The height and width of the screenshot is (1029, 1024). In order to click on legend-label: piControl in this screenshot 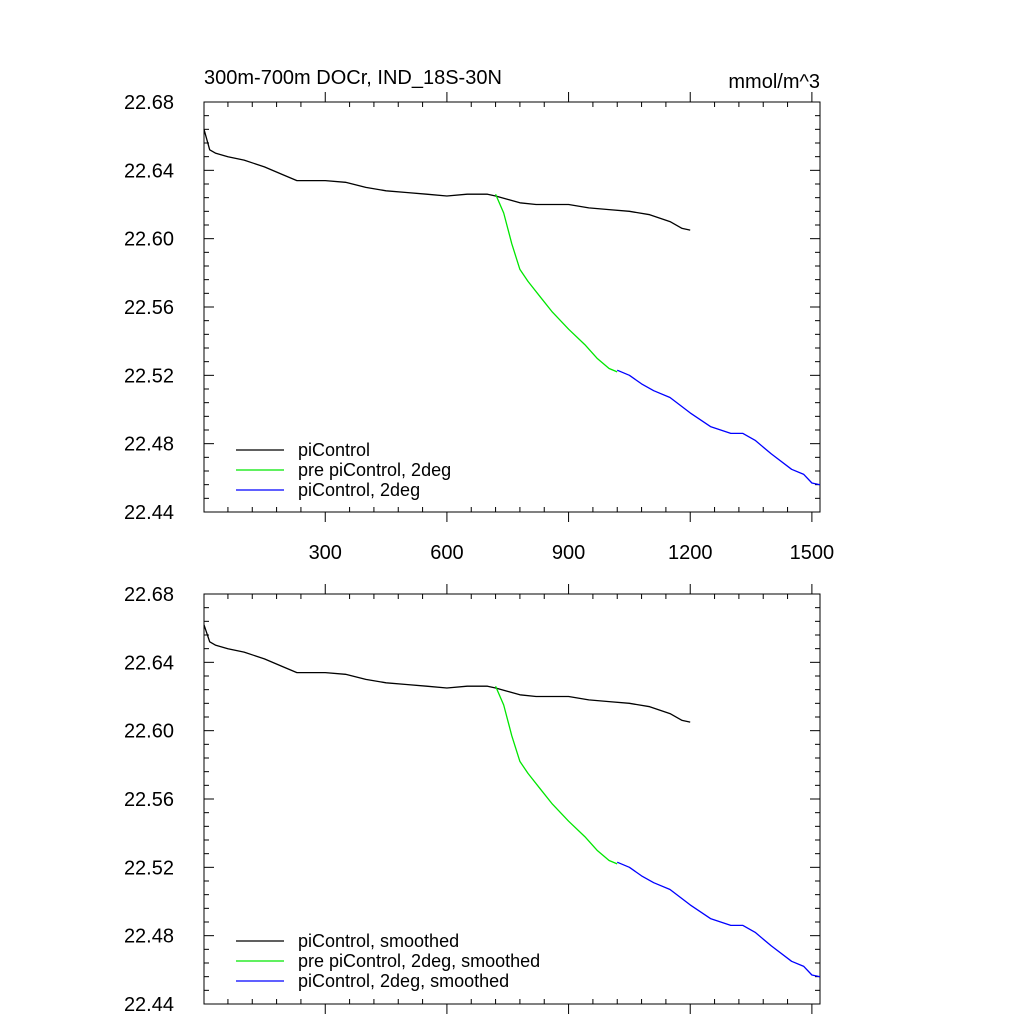, I will do `click(334, 450)`.